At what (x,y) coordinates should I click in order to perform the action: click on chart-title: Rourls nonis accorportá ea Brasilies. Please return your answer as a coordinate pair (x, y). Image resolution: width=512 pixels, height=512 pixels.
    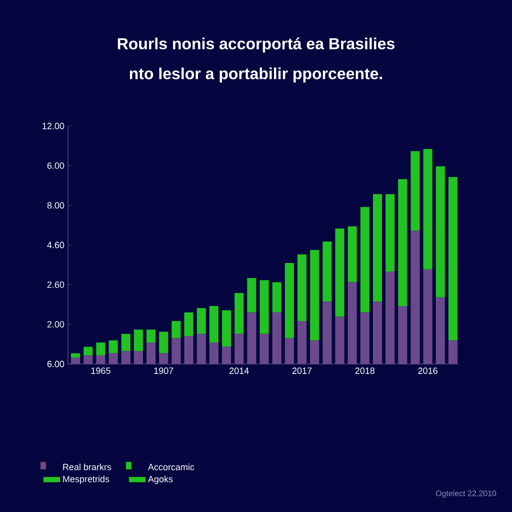
    Looking at the image, I should click on (256, 45).